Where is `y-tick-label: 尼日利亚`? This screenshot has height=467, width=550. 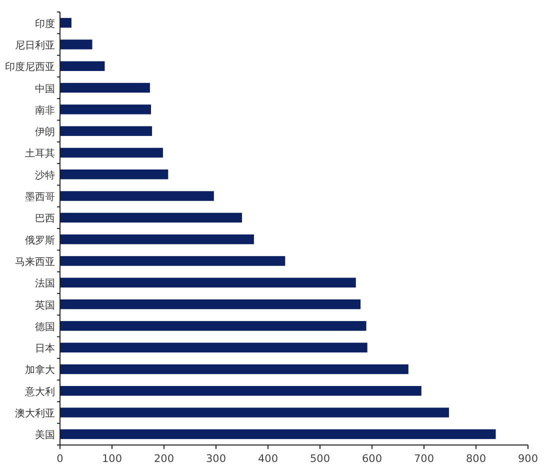 y-tick-label: 尼日利亚 is located at coordinates (35, 45).